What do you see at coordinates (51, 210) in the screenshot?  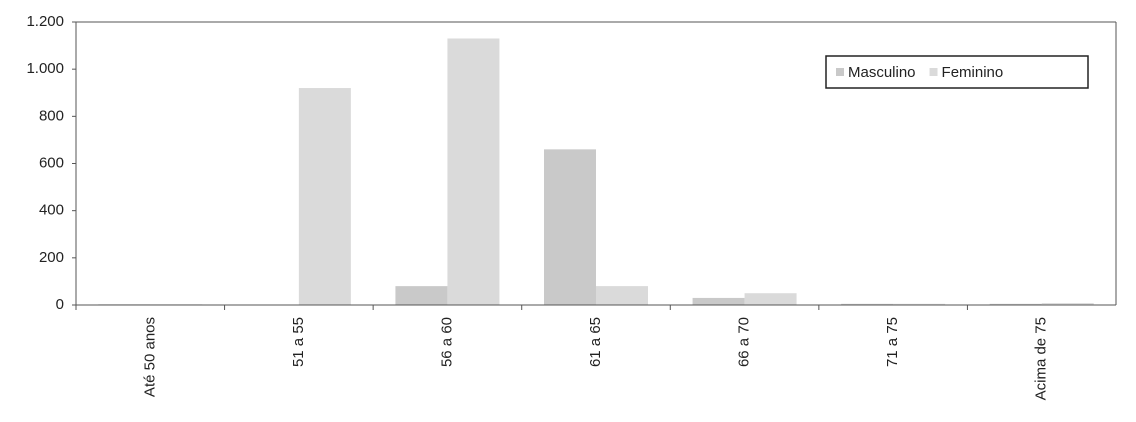 I see `y-tick-label: 400` at bounding box center [51, 210].